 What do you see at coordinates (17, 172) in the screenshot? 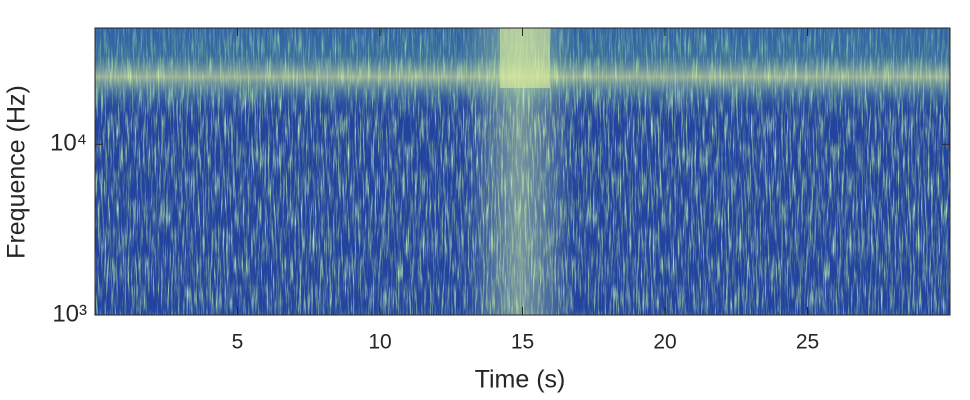
I see `y-axis-label: Frequence (Hz)` at bounding box center [17, 172].